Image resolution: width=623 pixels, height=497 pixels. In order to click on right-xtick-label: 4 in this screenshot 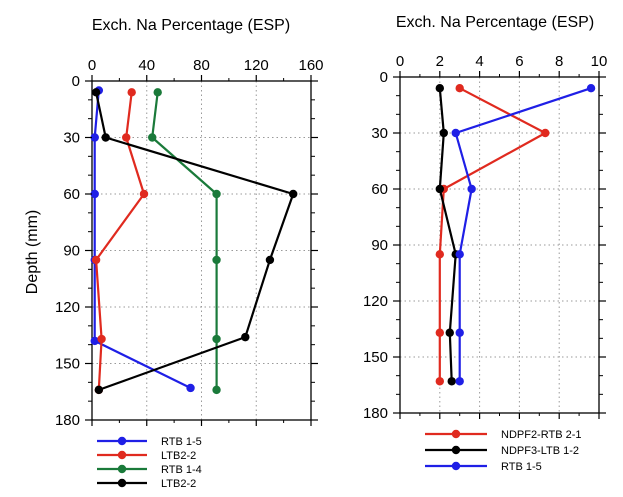, I will do `click(479, 61)`.